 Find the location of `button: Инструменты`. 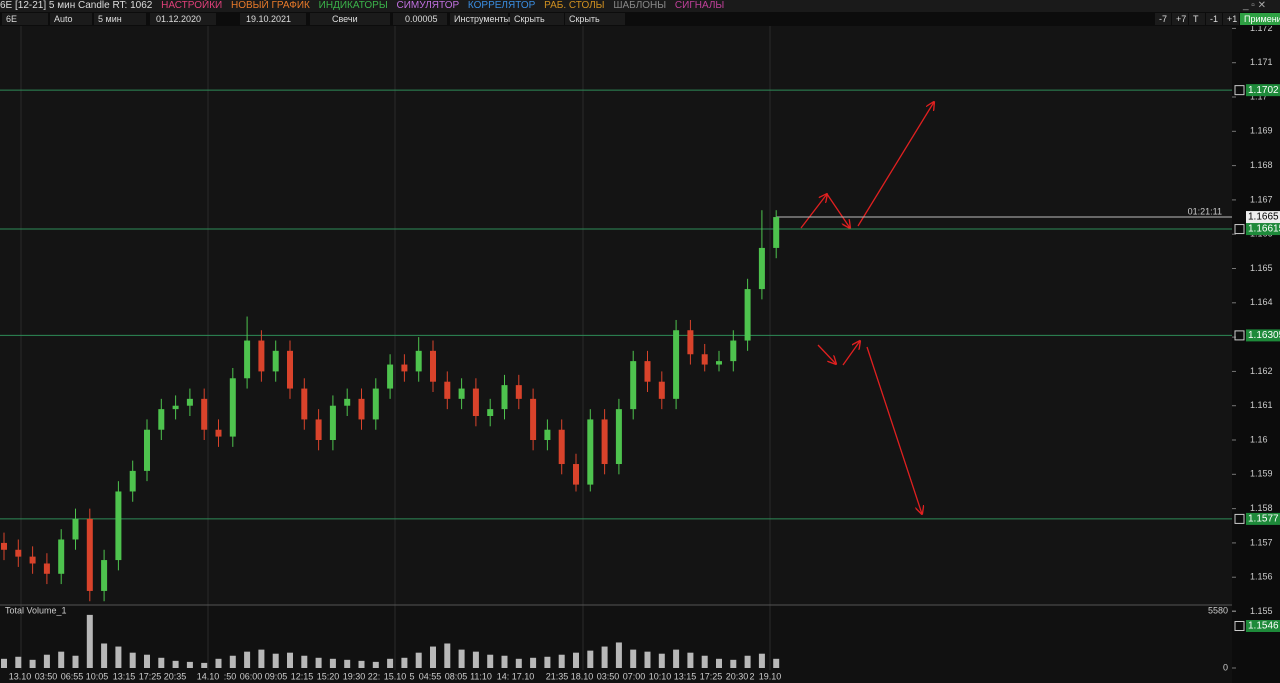

button: Инструменты is located at coordinates (480, 19).